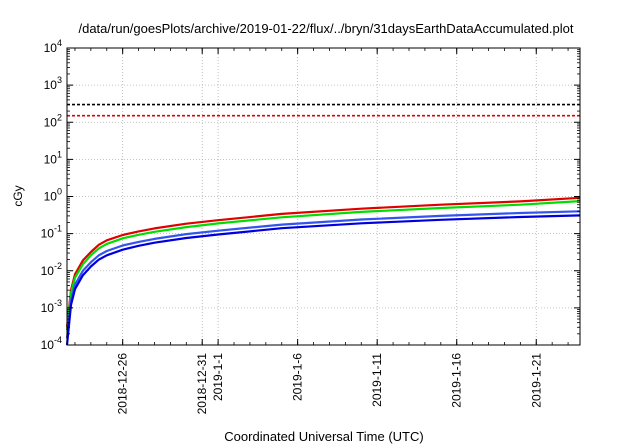 The image size is (640, 448). Describe the element at coordinates (51, 232) in the screenshot. I see `y-tick-label: 10⁻¹` at that location.